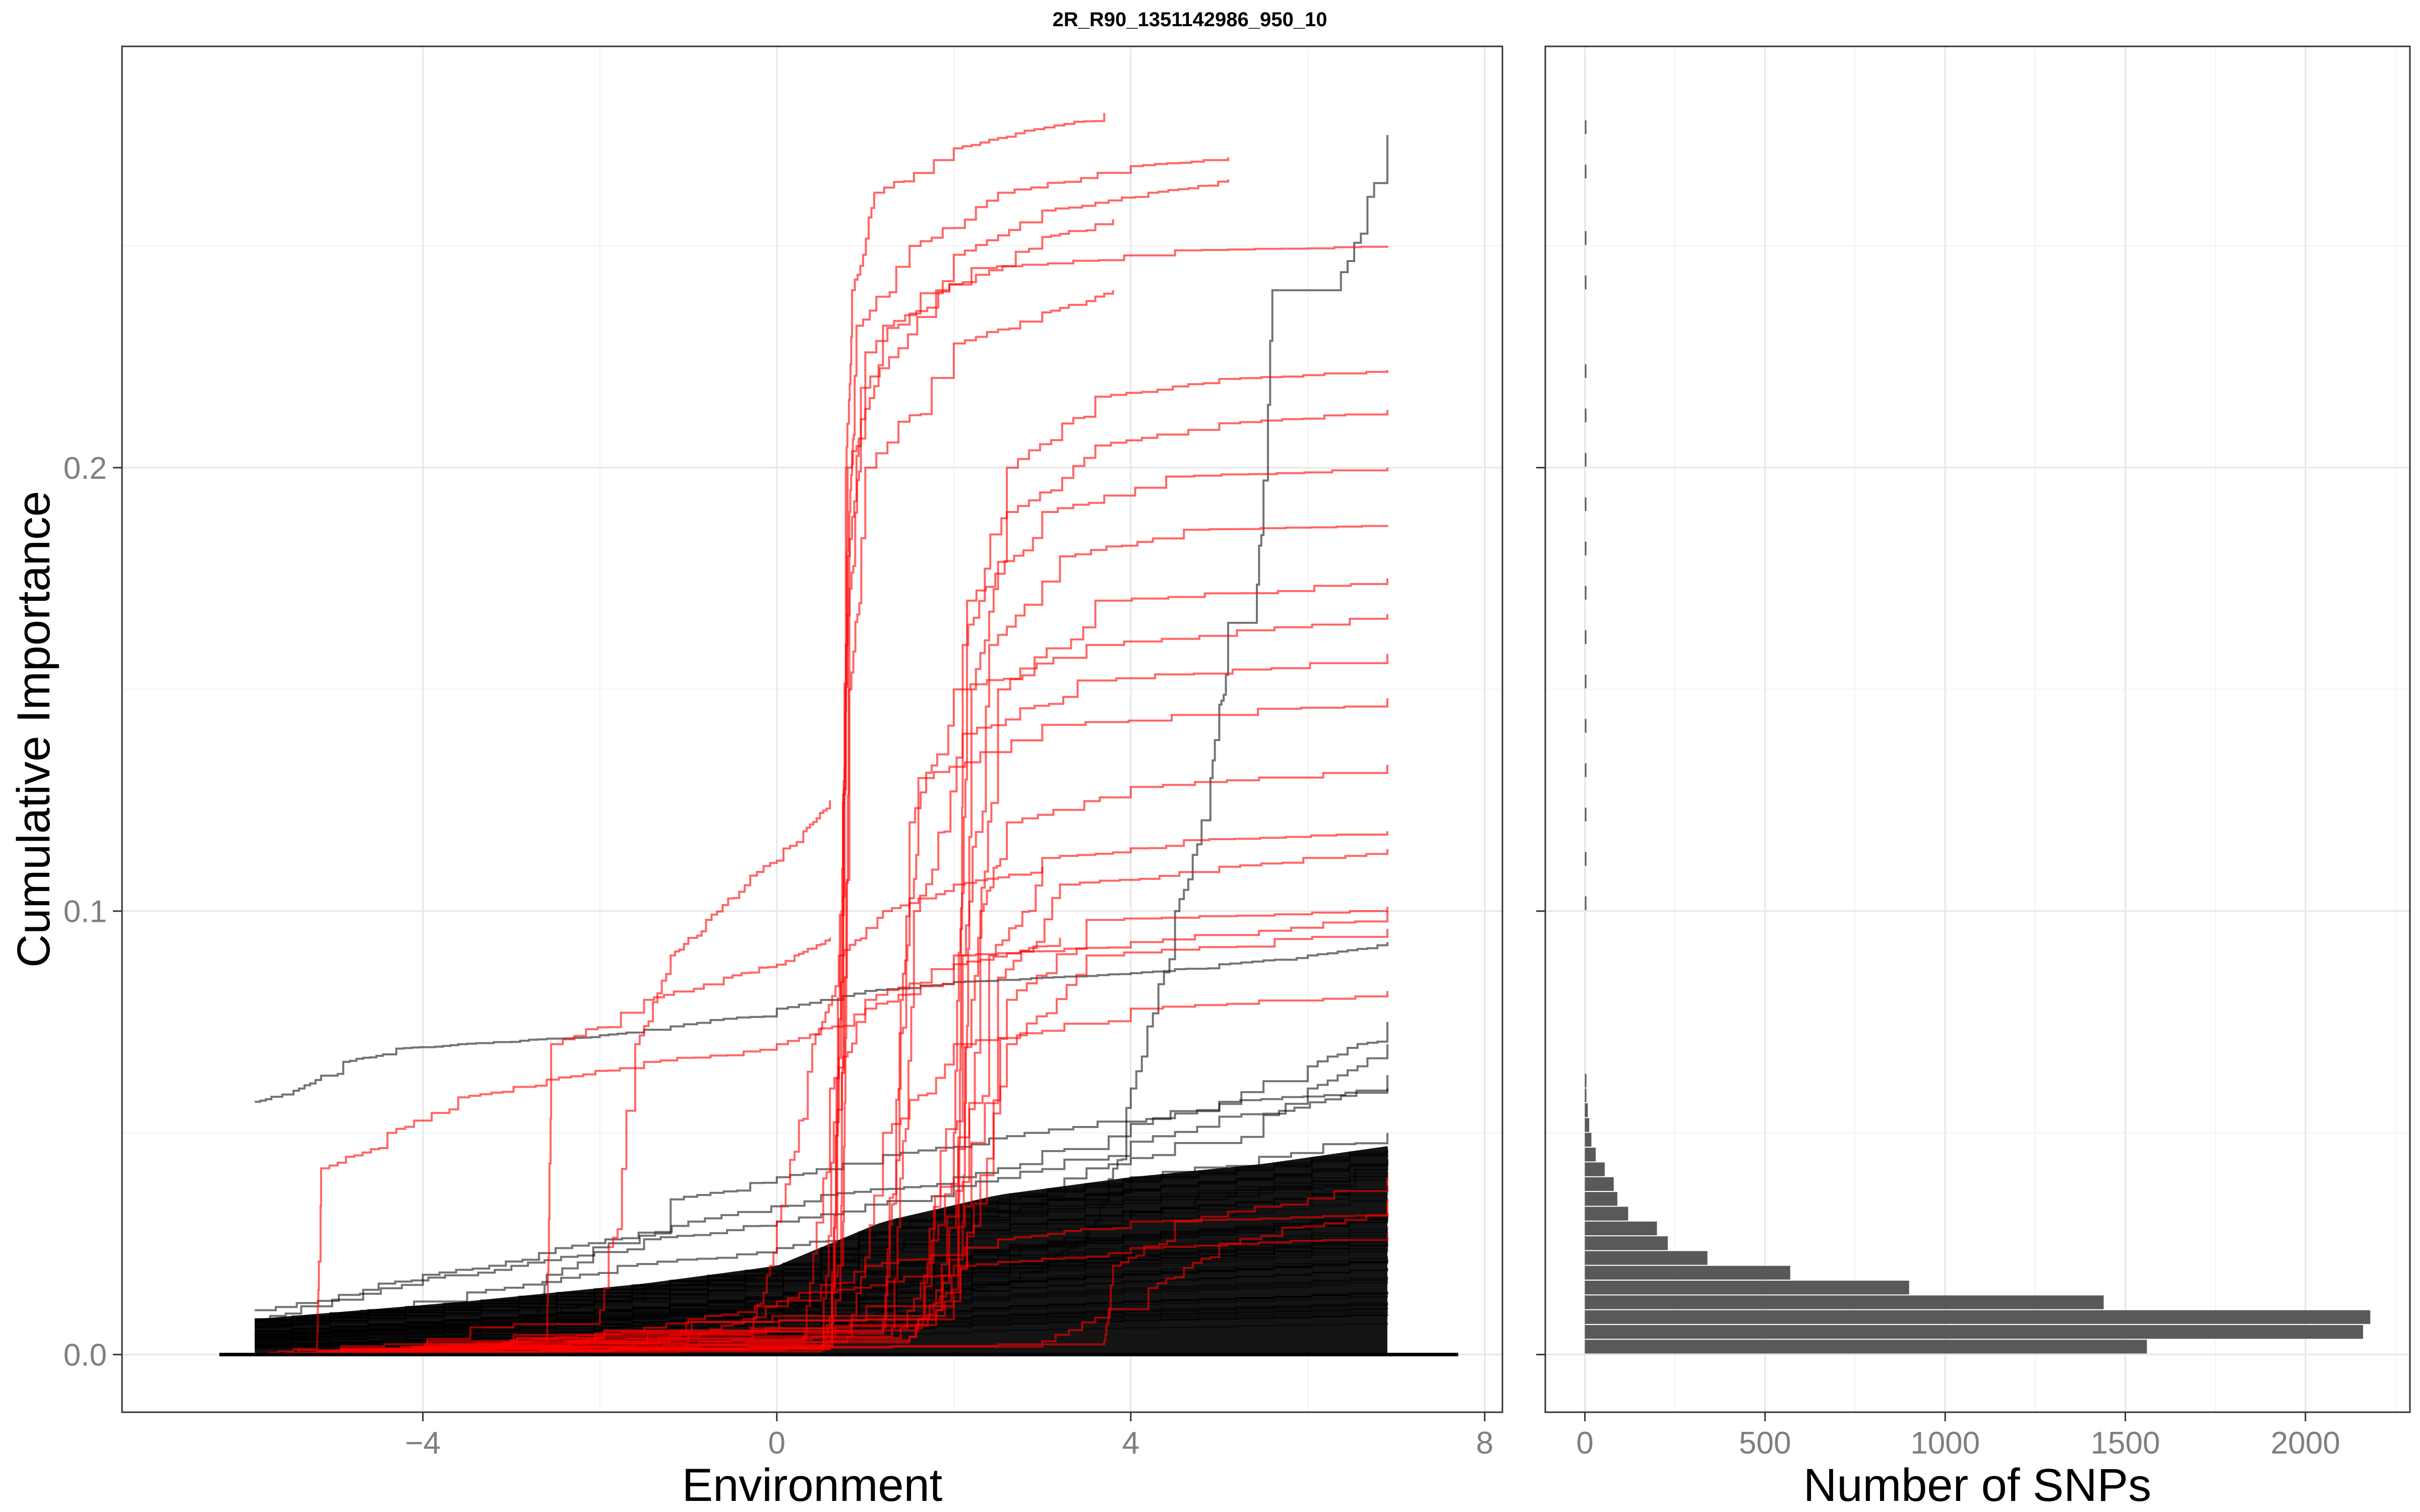  What do you see at coordinates (85, 468) in the screenshot?
I see `y-tick-label: 0.2` at bounding box center [85, 468].